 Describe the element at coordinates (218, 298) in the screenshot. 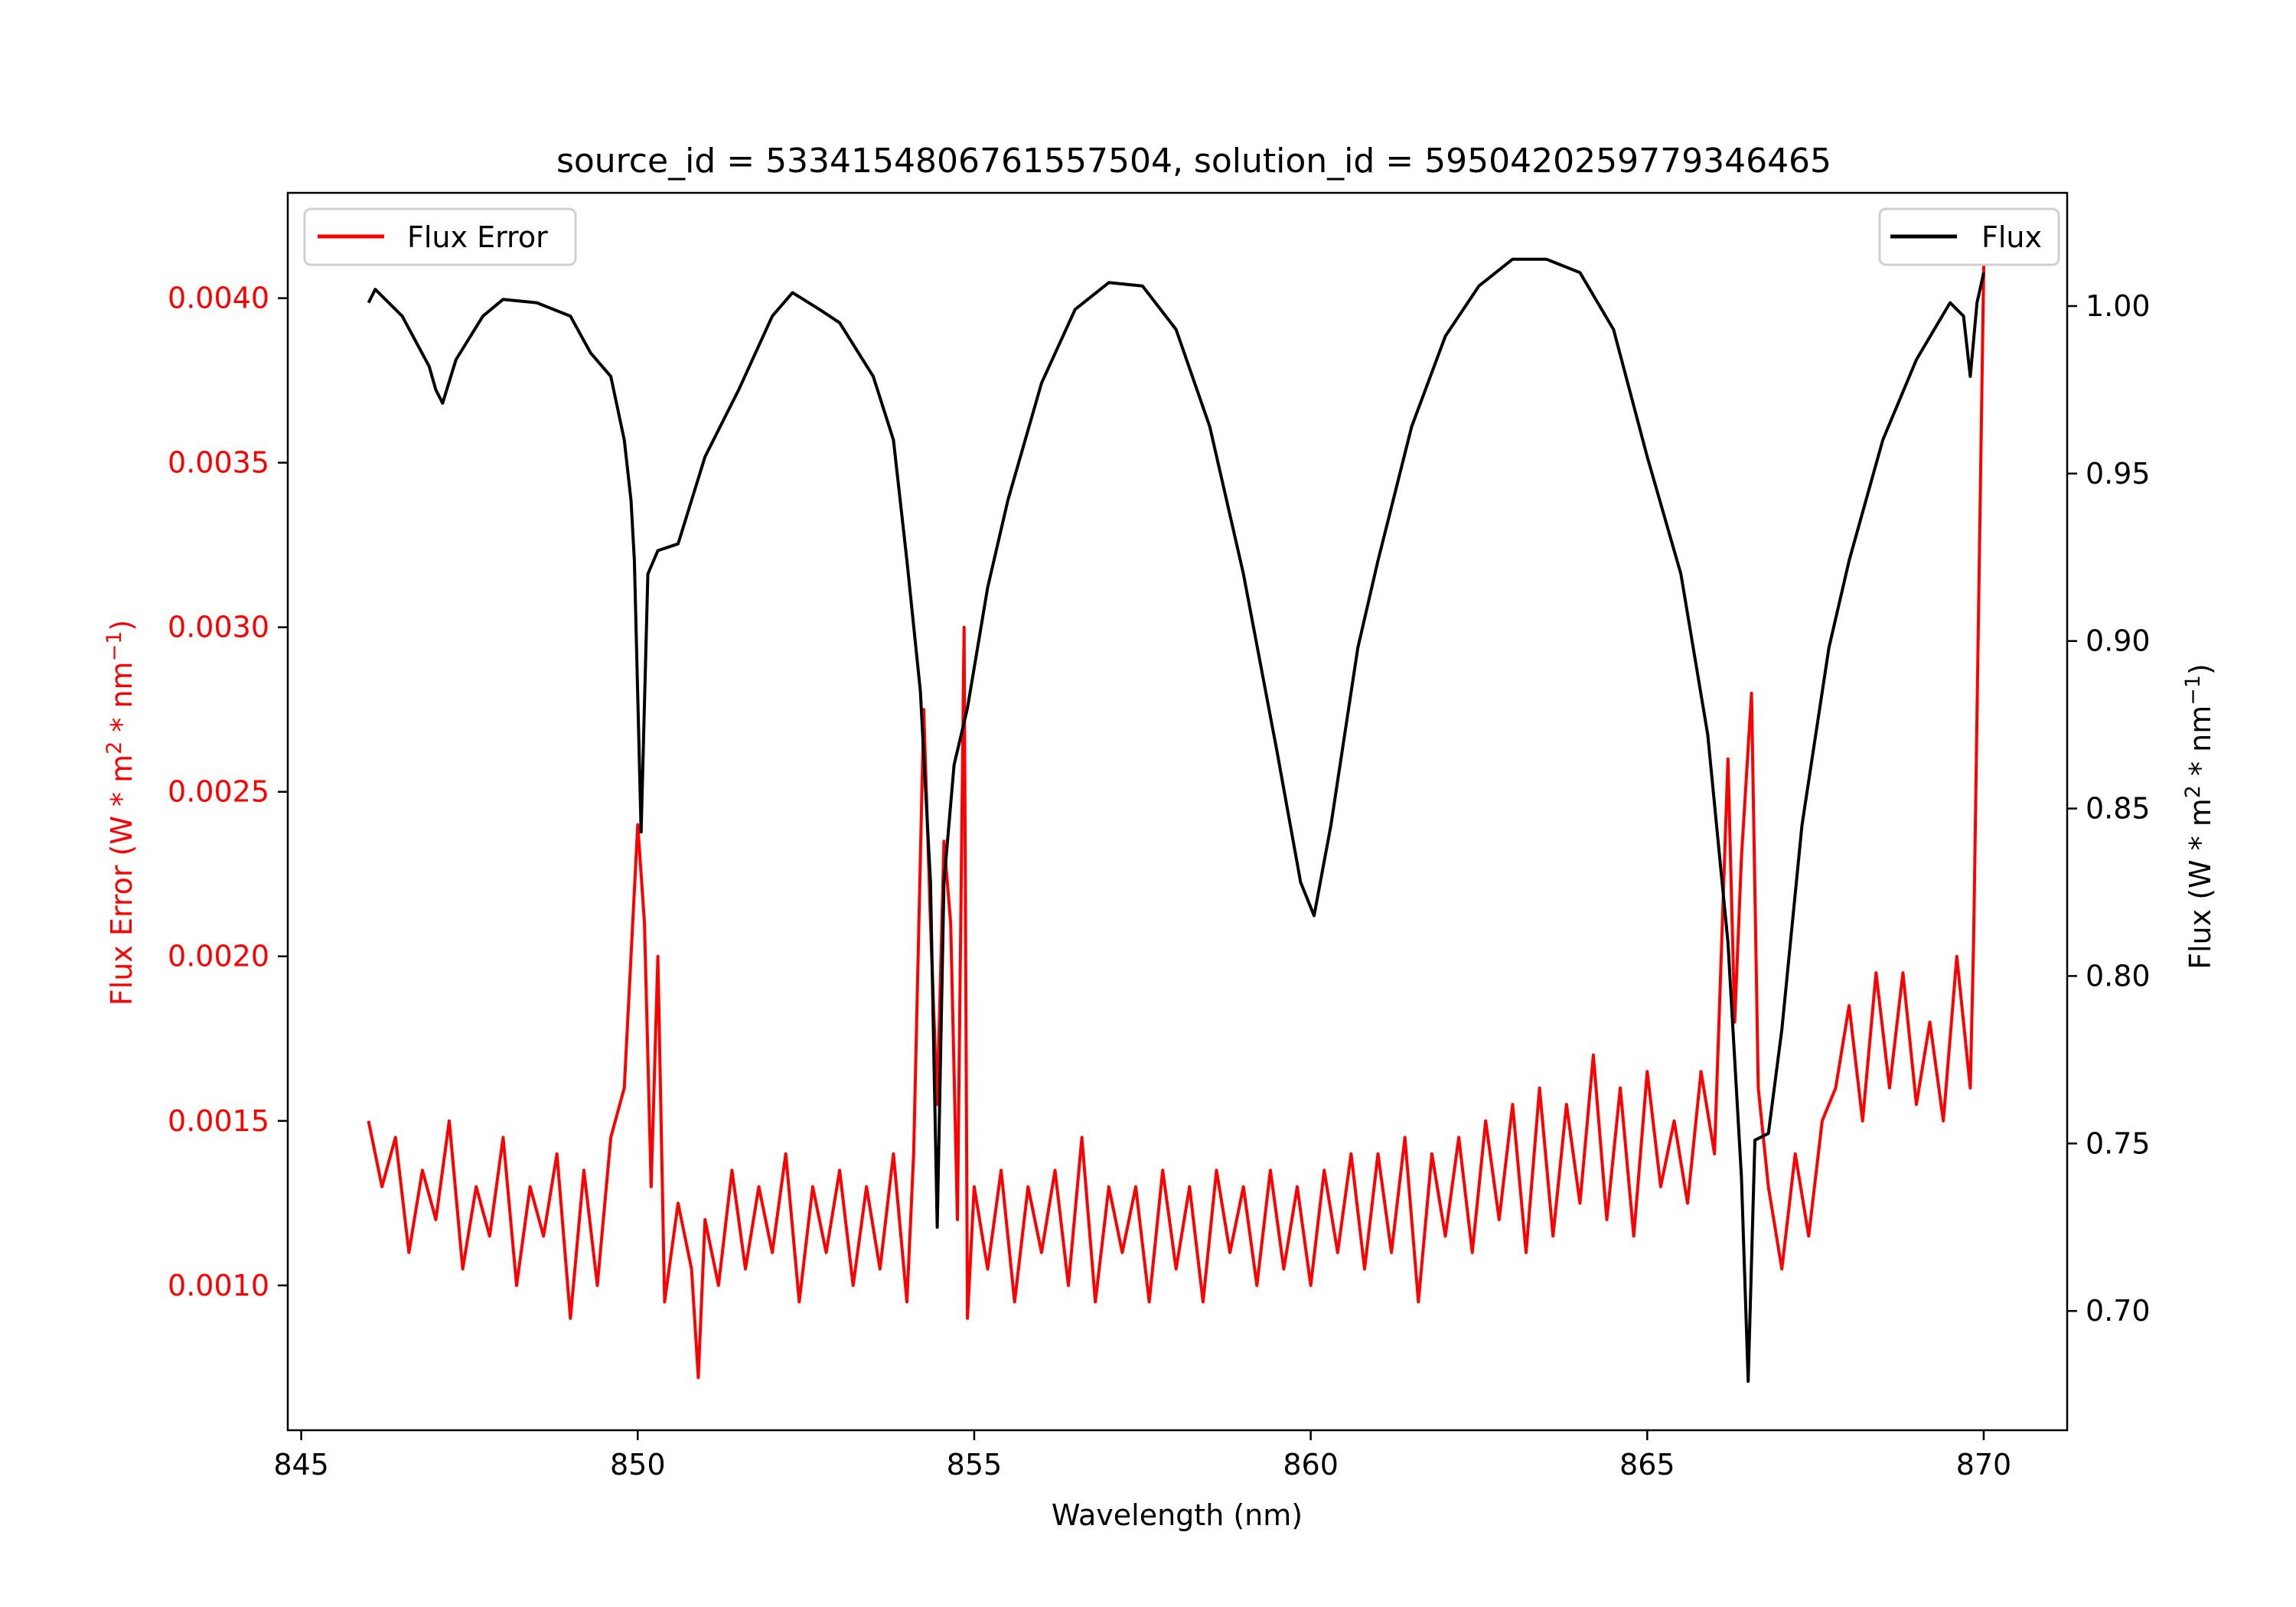

I see `left-y-tick-label: 0.0040` at that location.